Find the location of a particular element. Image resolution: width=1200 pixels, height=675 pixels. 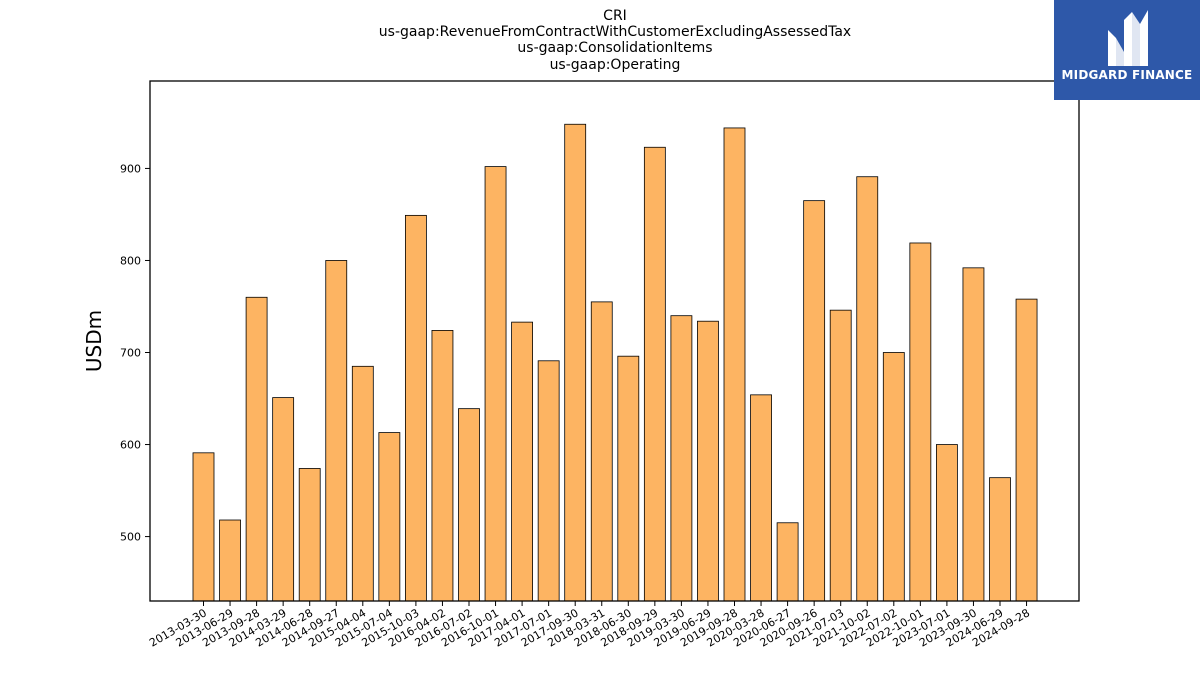

y-tick-label: 500 is located at coordinates (130, 537).